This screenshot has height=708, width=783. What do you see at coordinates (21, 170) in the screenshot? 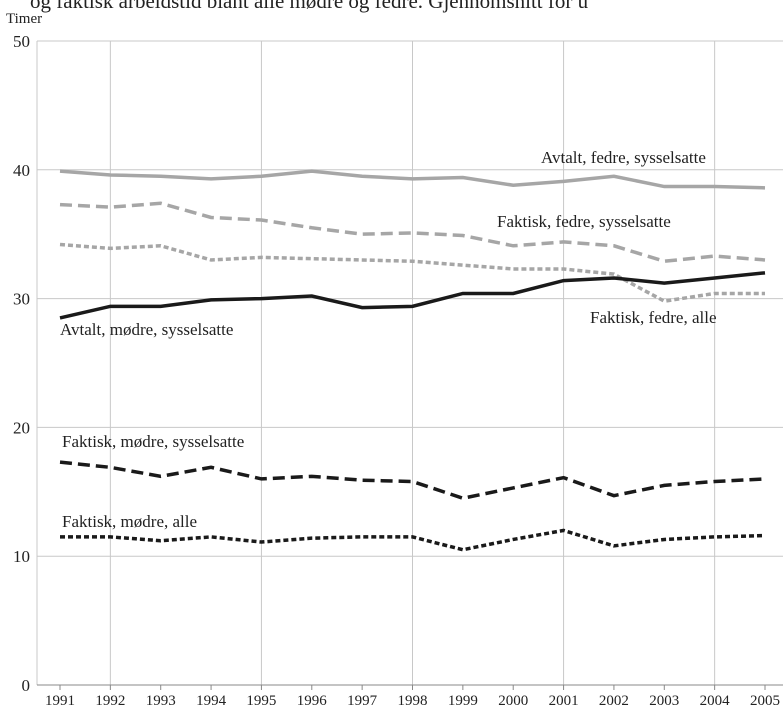
I see `y-tick-label: 40` at bounding box center [21, 170].